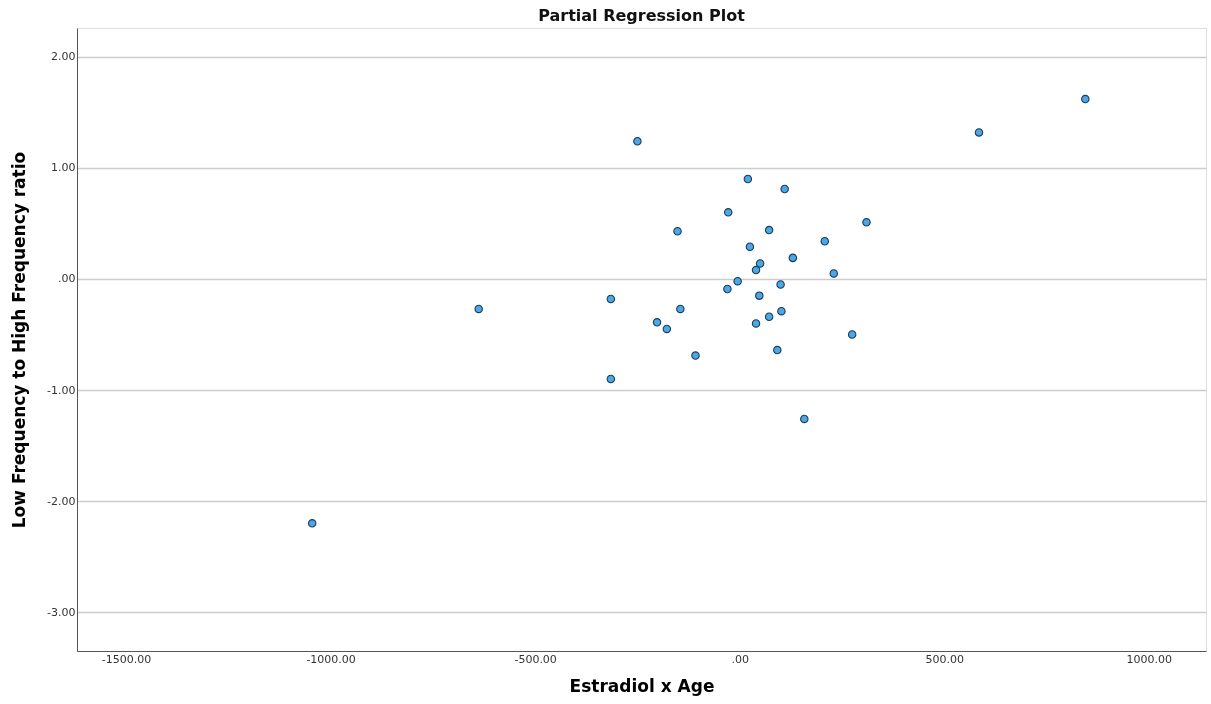 This screenshot has width=1211, height=704. I want to click on x-tick-label: 500.00, so click(944, 659).